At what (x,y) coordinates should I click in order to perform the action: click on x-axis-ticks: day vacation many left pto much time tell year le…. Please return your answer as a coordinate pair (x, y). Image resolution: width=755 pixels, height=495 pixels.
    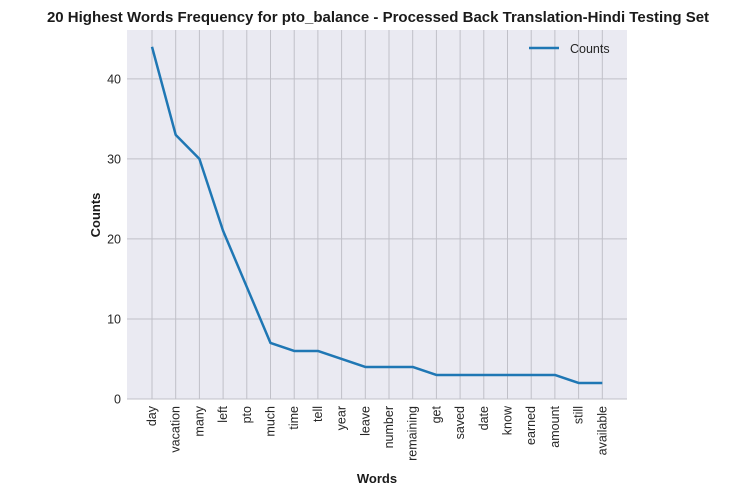
    Looking at the image, I should click on (377, 433).